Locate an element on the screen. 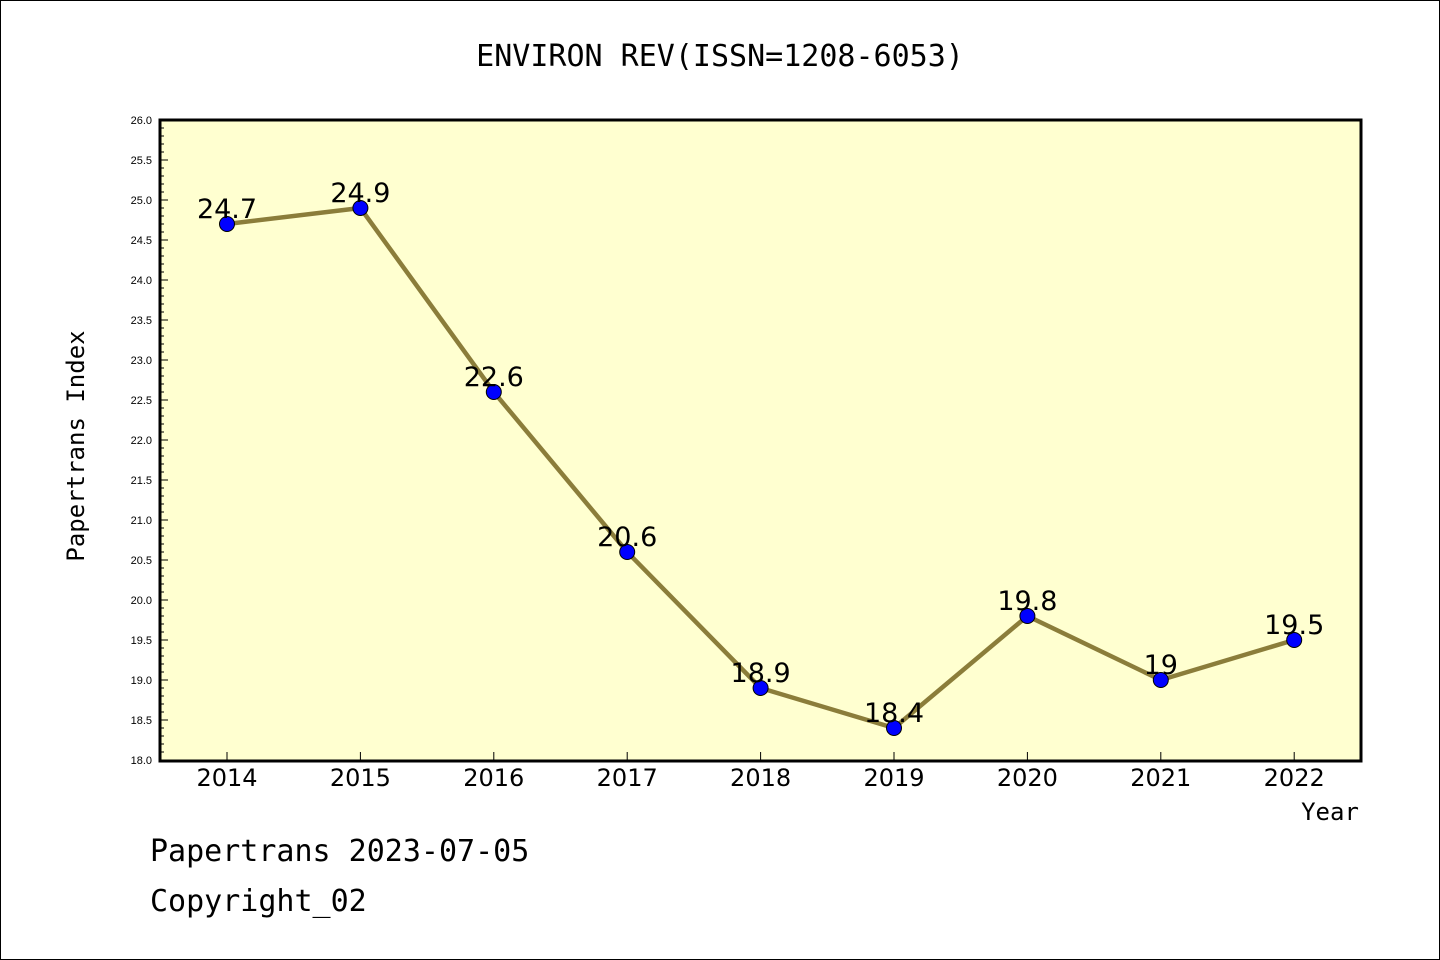 The height and width of the screenshot is (960, 1440). footer-date: Papertrans 2023-07-05 is located at coordinates (340, 851).